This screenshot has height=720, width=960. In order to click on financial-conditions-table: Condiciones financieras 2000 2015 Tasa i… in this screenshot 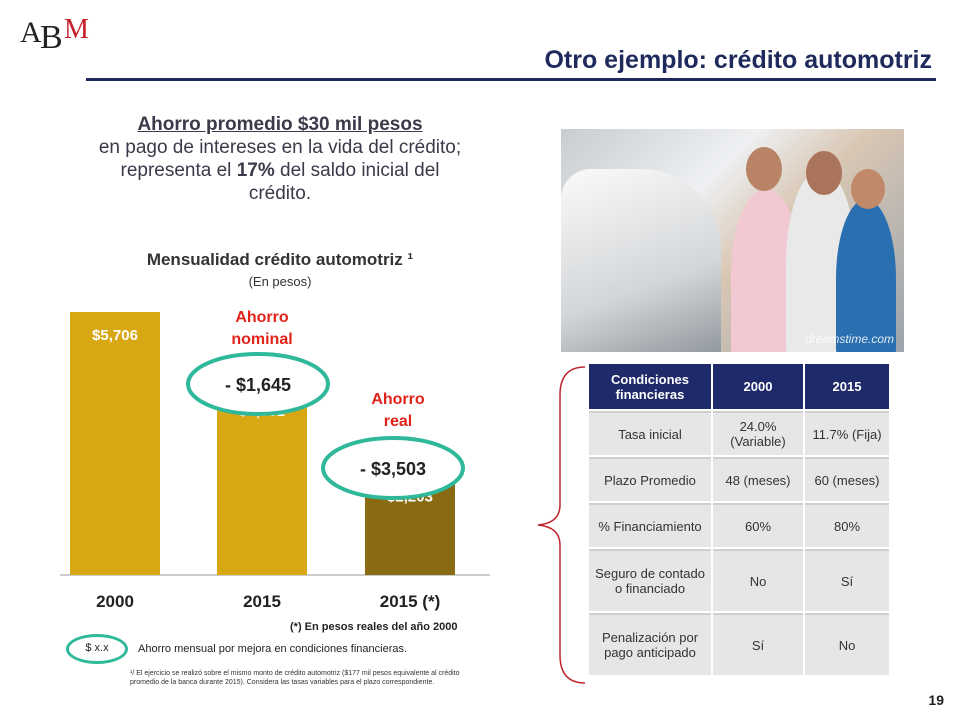, I will do `click(739, 519)`.